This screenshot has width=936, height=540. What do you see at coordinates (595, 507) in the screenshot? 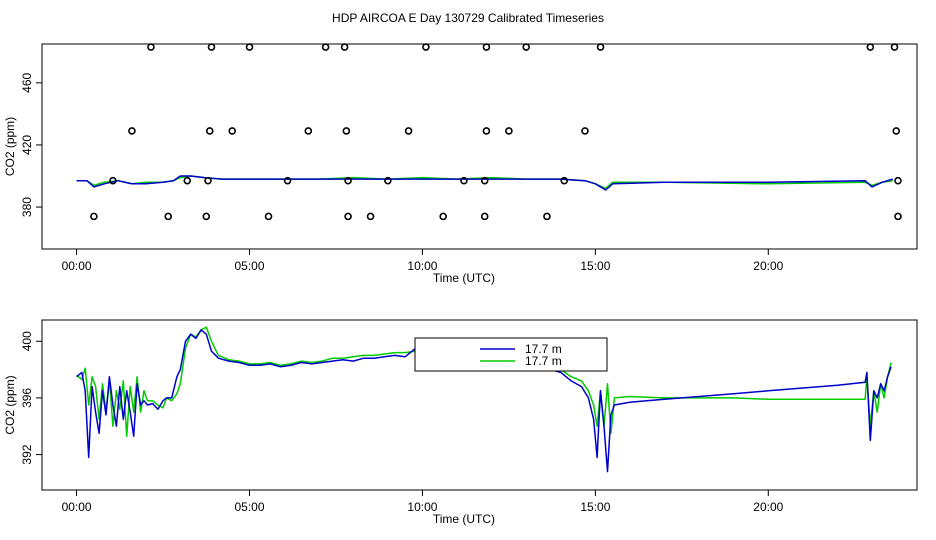
I see `lower-x-tick-label: 15:00` at bounding box center [595, 507].